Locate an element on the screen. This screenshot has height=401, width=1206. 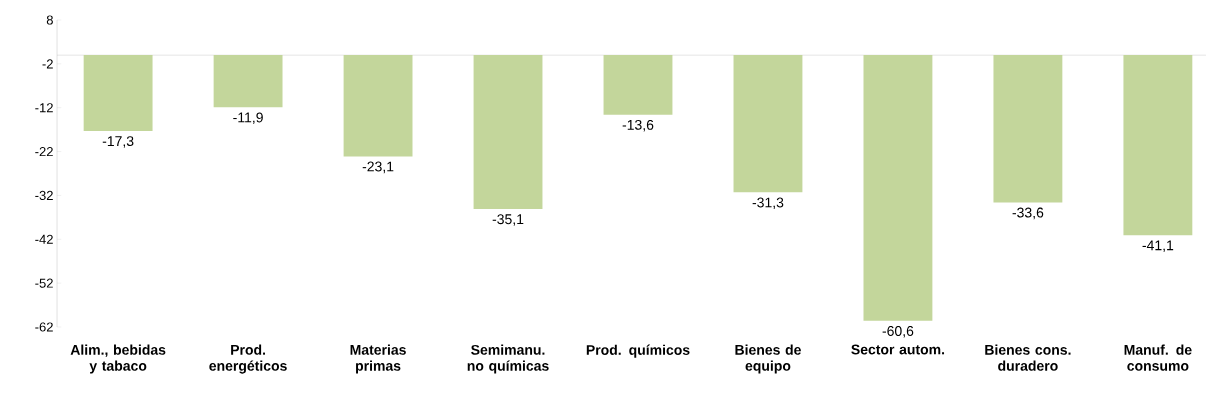
y-tick-label: -22 is located at coordinates (44, 152).